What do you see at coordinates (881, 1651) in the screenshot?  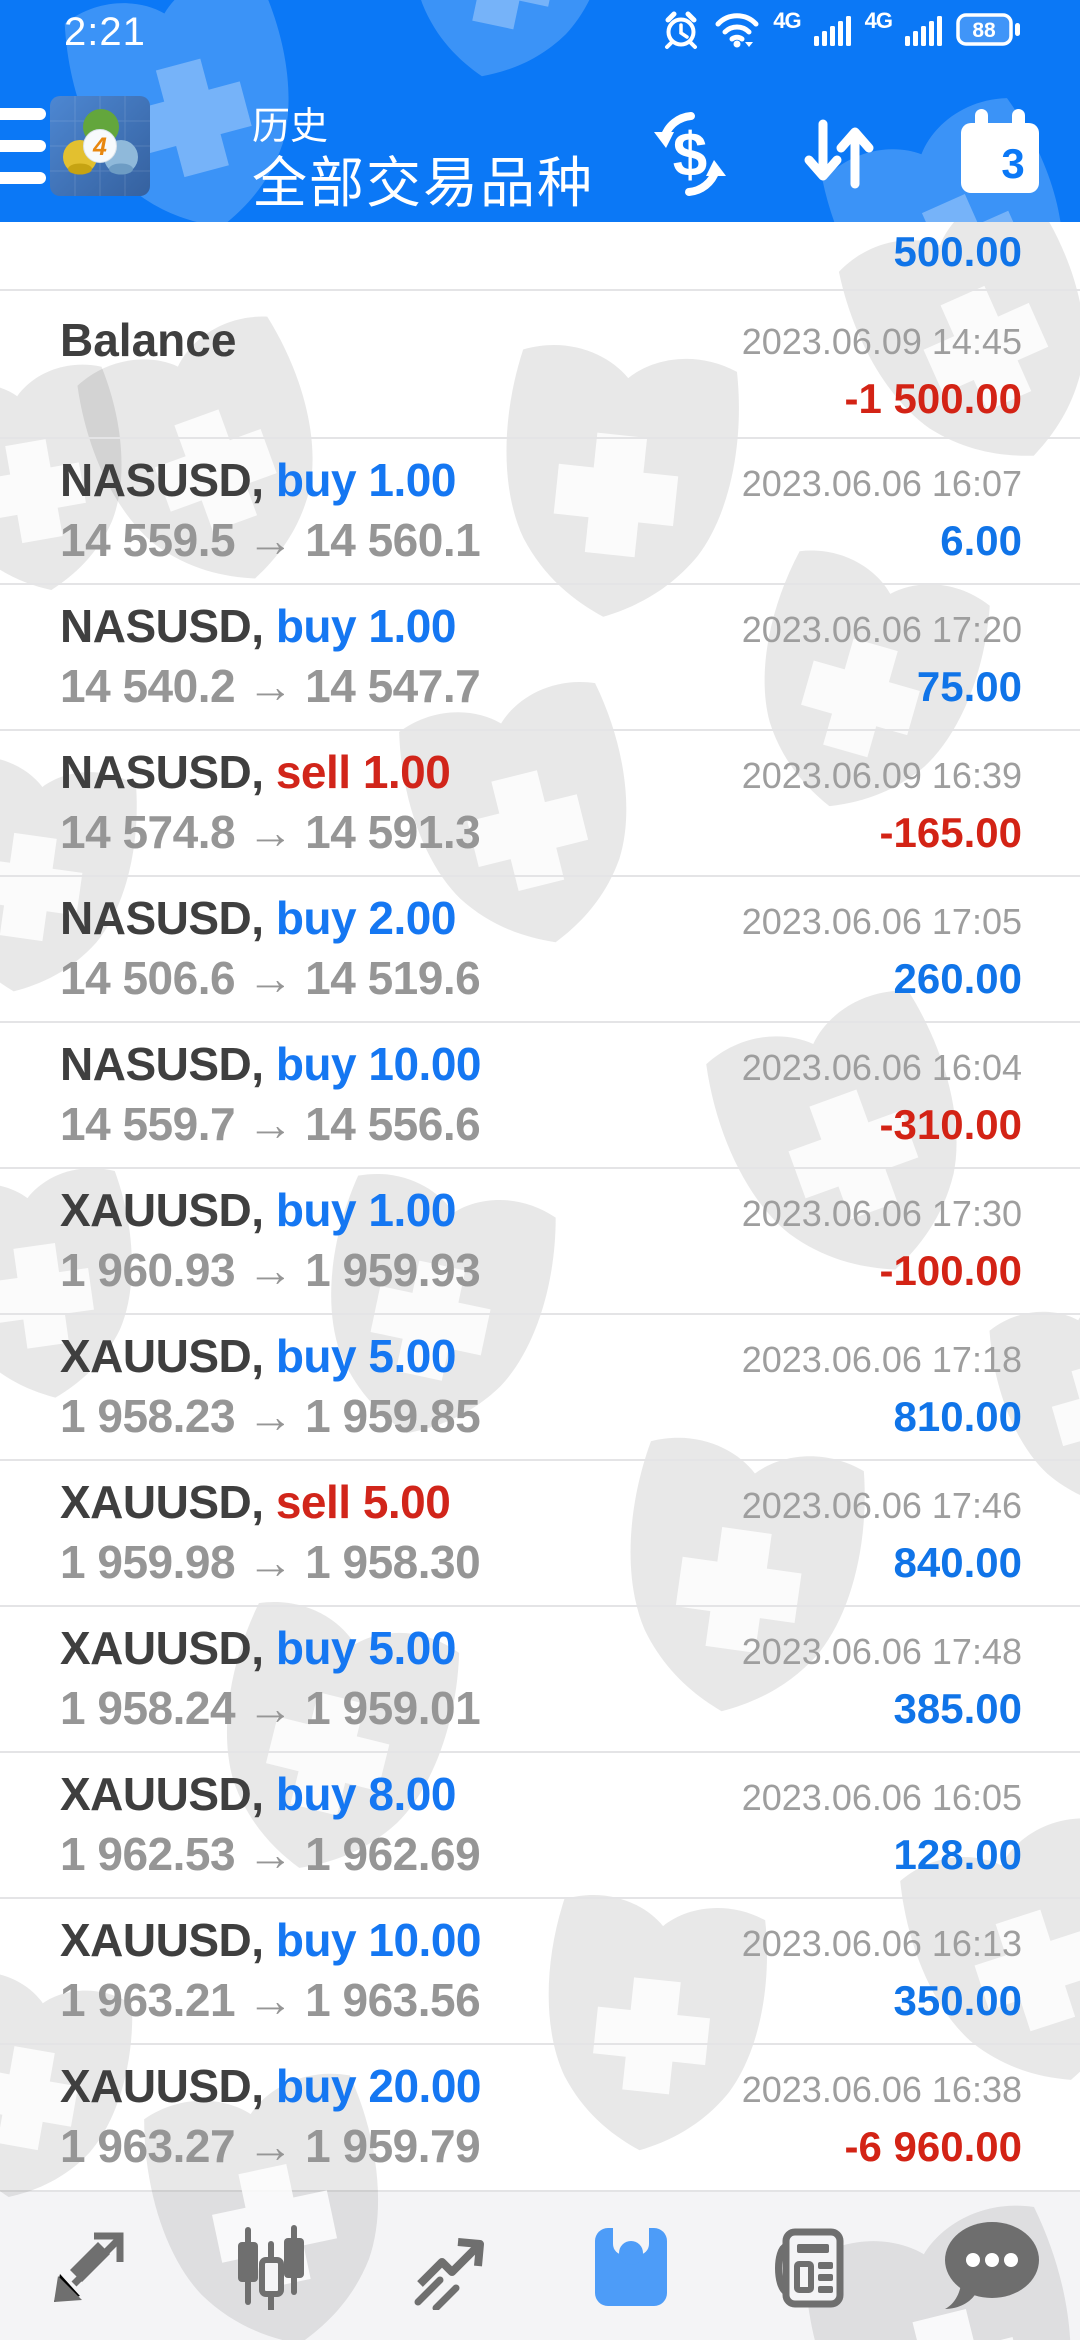 I see `trade-datetime: 2023.06.06 17:48` at bounding box center [881, 1651].